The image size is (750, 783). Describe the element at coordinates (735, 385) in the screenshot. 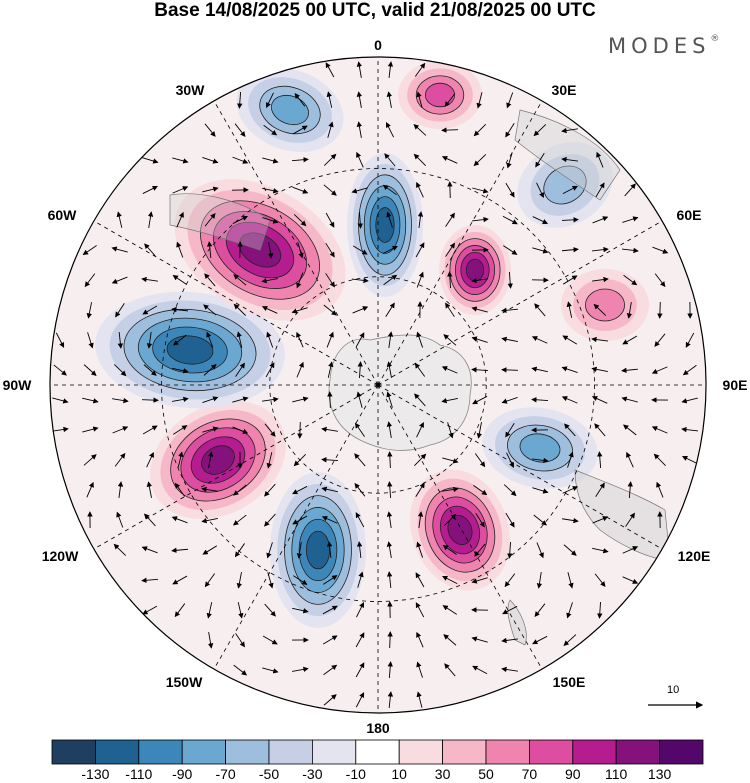

I see `lon-label-90e: 90E` at that location.